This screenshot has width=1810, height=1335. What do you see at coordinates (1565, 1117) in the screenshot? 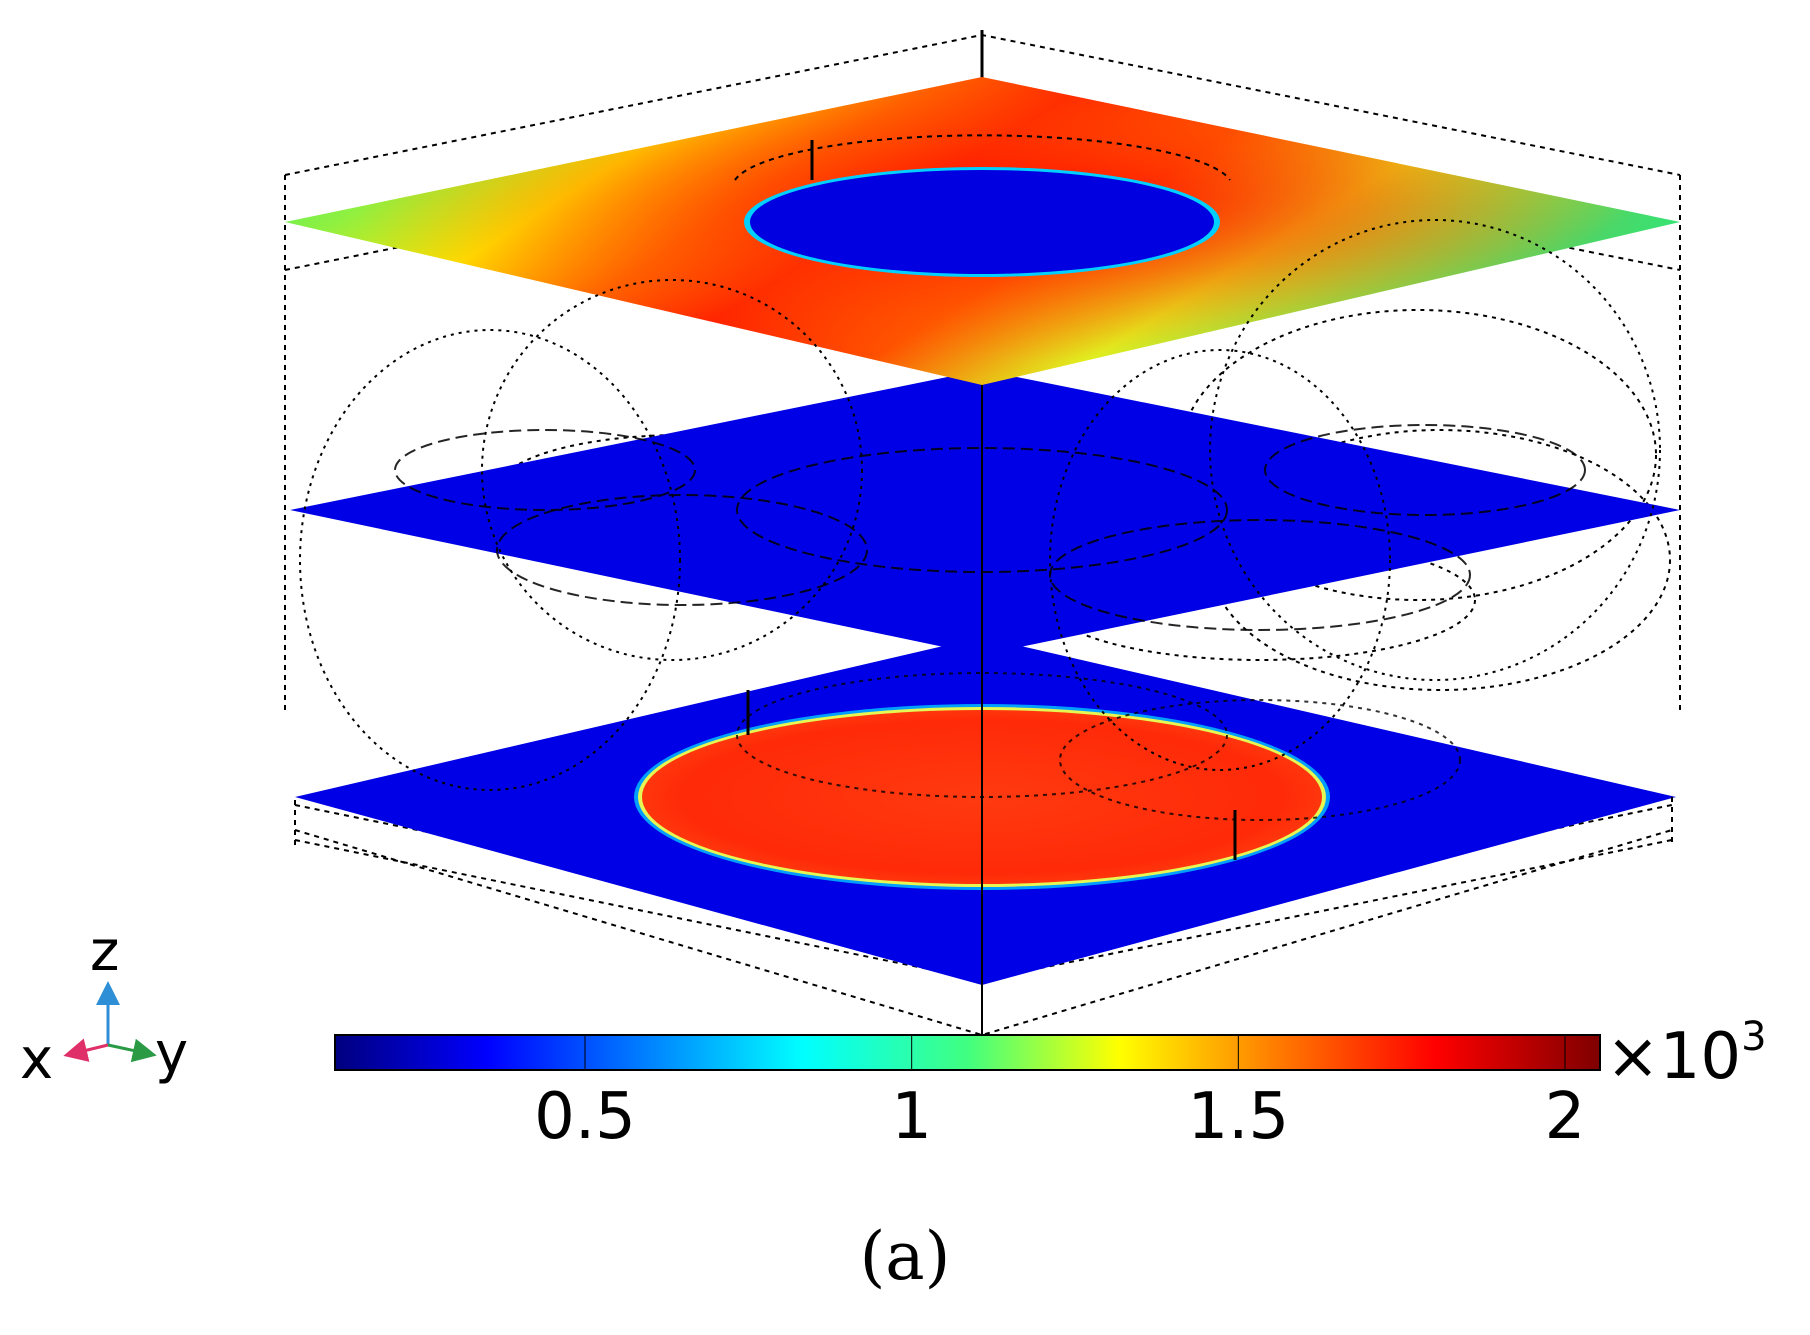
I see `colorbar-tick-label: 2` at bounding box center [1565, 1117].